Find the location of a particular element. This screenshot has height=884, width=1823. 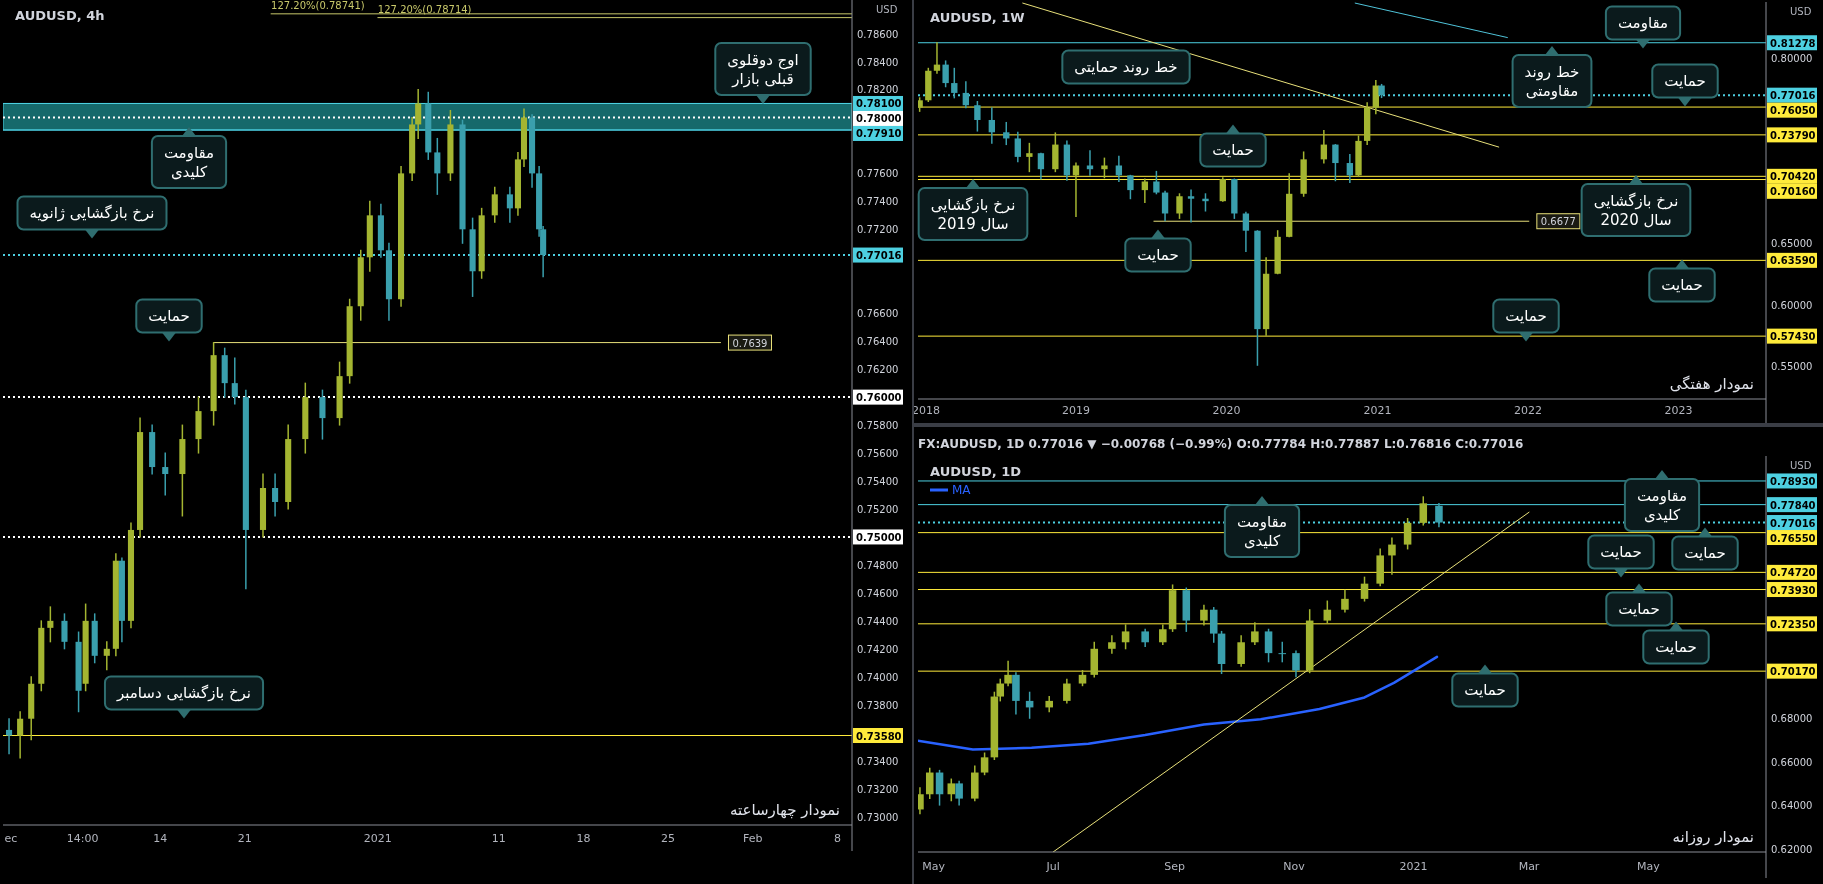

y-tick-label: 0.78400 is located at coordinates (878, 62).